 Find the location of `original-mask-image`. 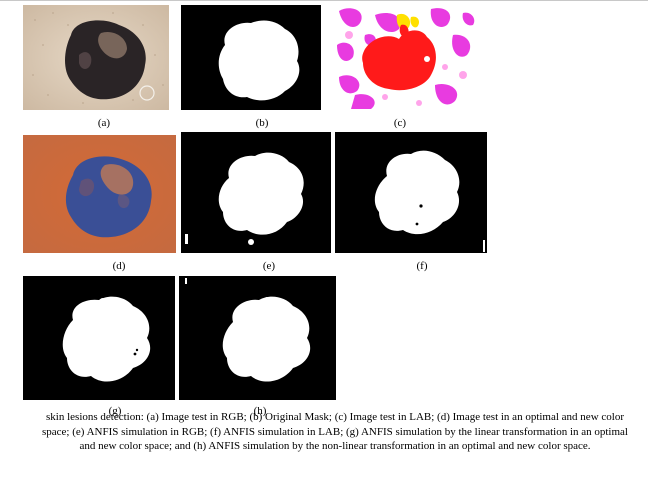

original-mask-image is located at coordinates (251, 57).